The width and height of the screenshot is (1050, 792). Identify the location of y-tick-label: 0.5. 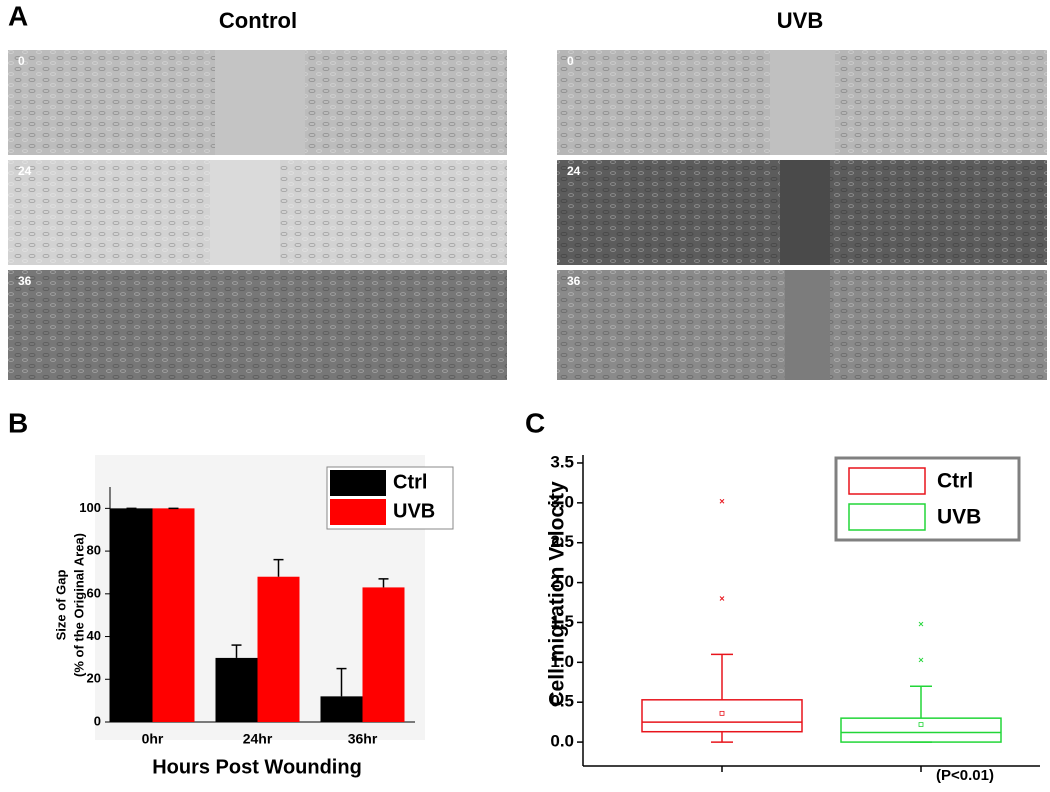
(562, 701).